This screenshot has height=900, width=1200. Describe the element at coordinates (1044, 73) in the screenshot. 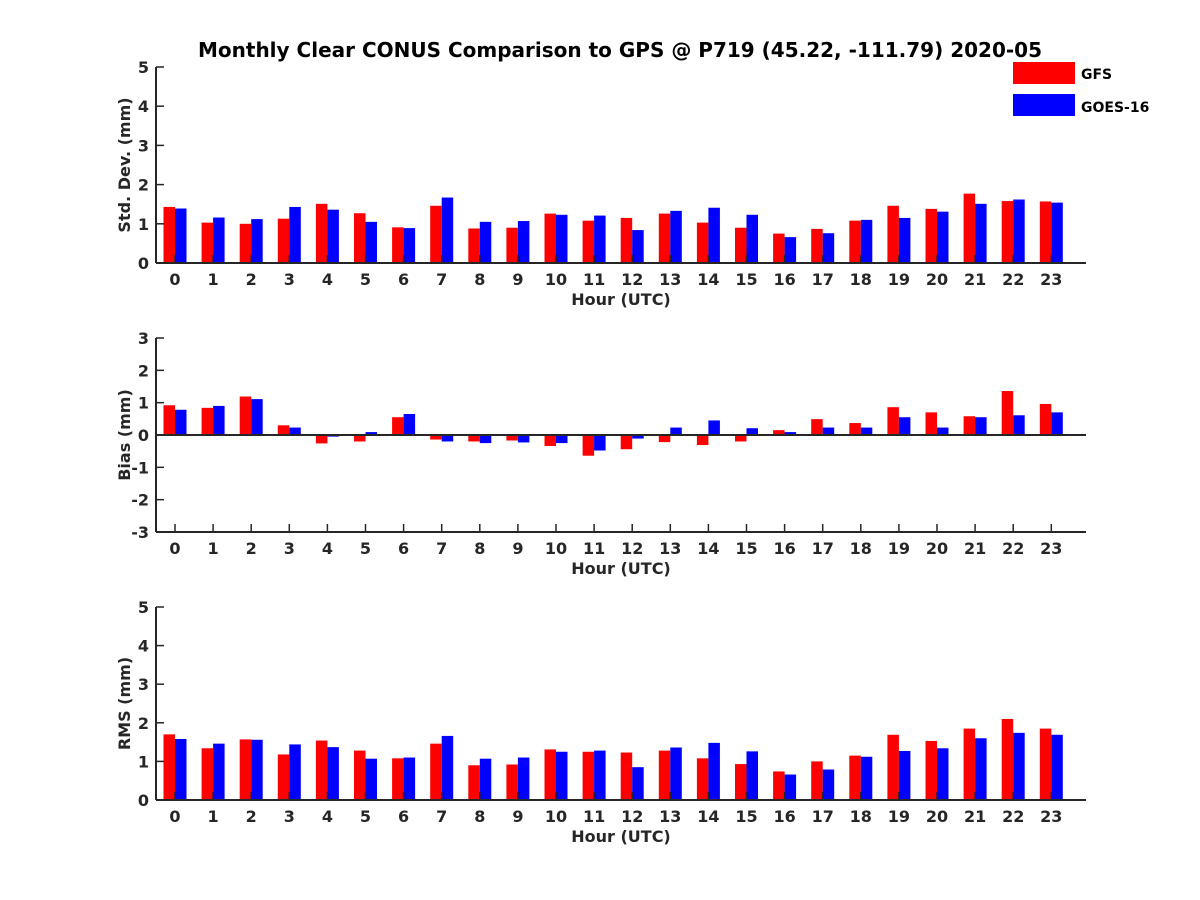

I see `legend-swatch-gfs` at that location.